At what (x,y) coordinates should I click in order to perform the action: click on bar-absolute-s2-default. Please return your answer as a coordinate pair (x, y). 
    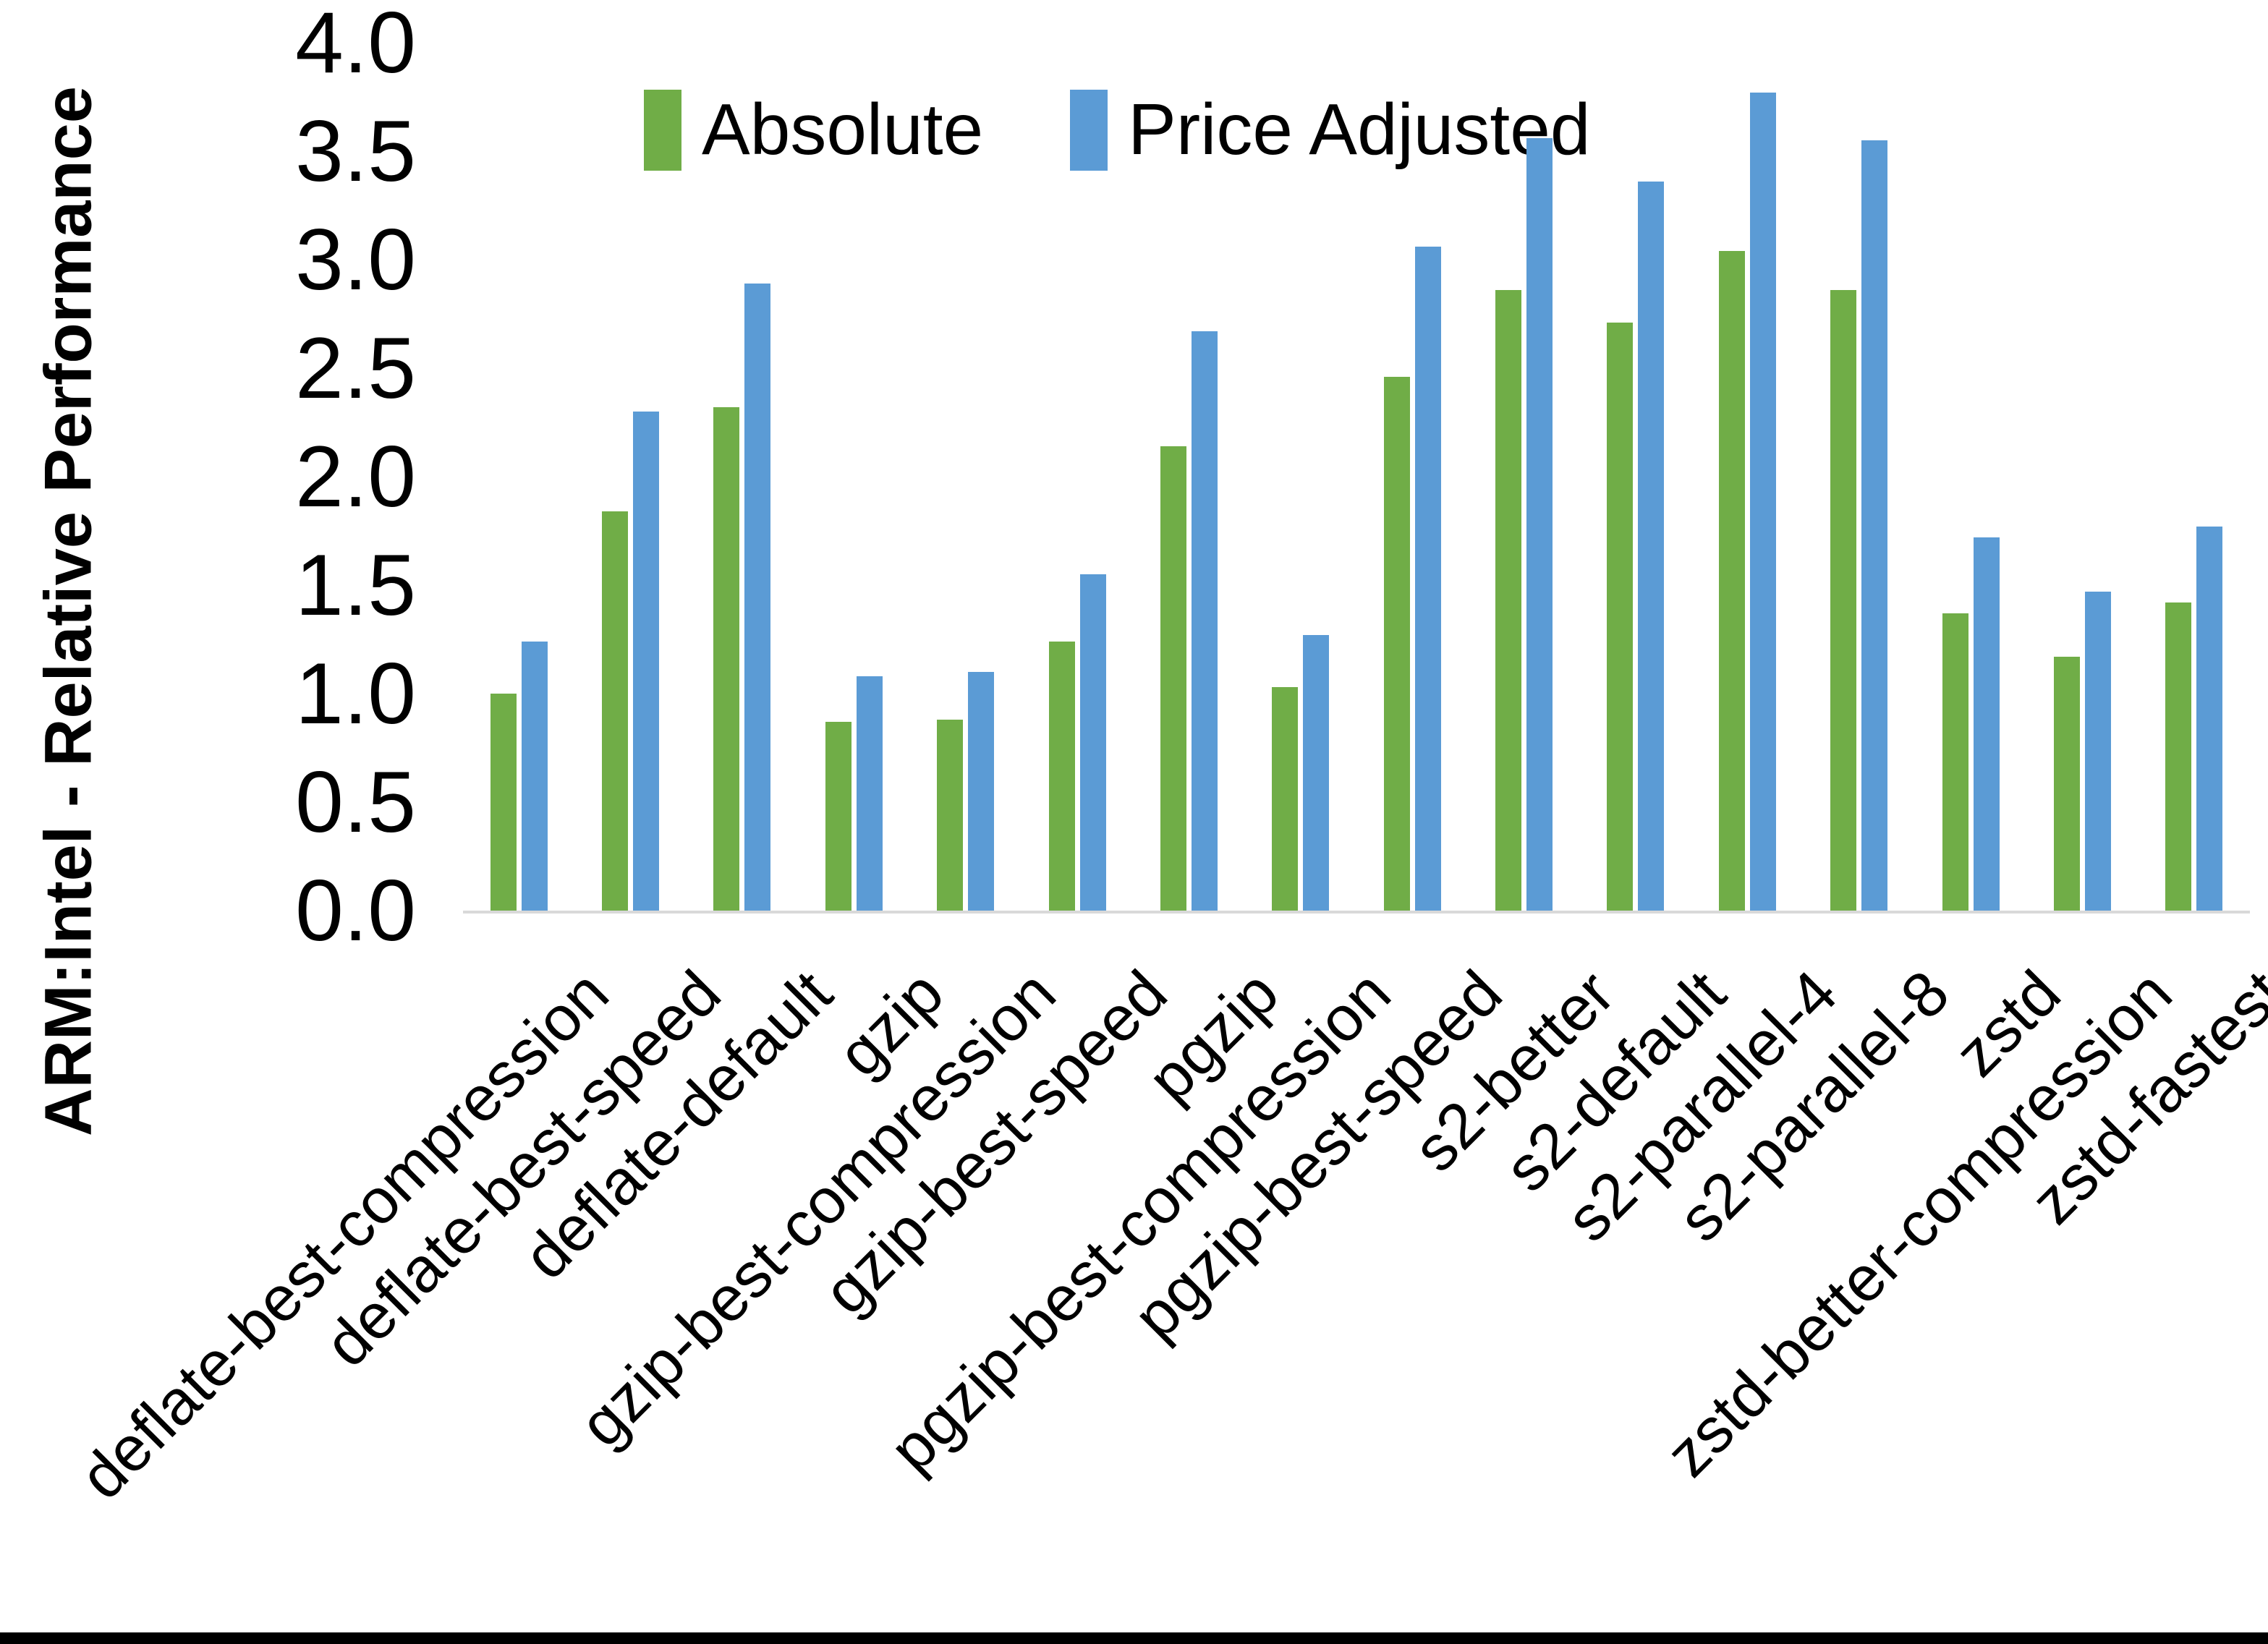
    Looking at the image, I should click on (1620, 617).